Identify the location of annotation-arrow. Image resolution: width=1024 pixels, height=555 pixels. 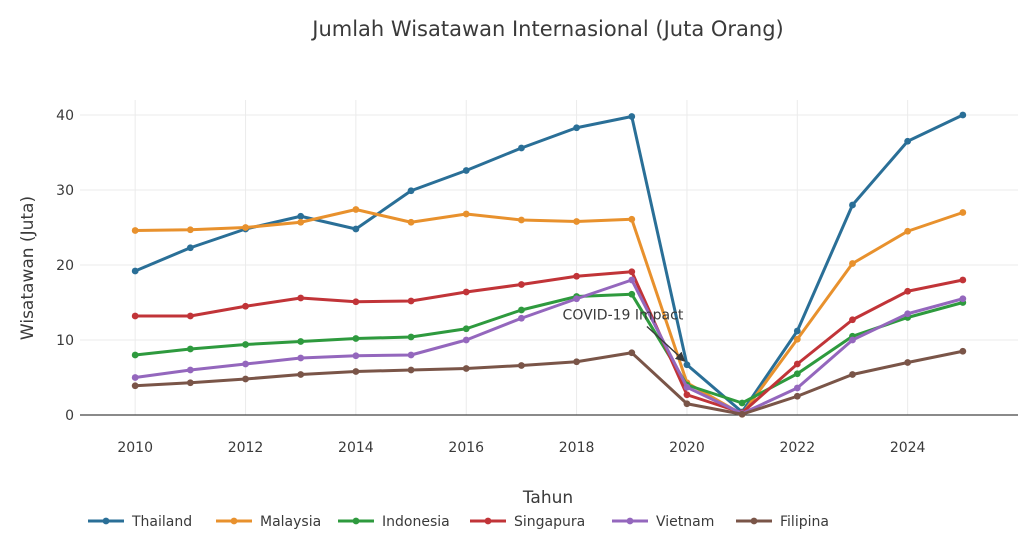
(666, 343).